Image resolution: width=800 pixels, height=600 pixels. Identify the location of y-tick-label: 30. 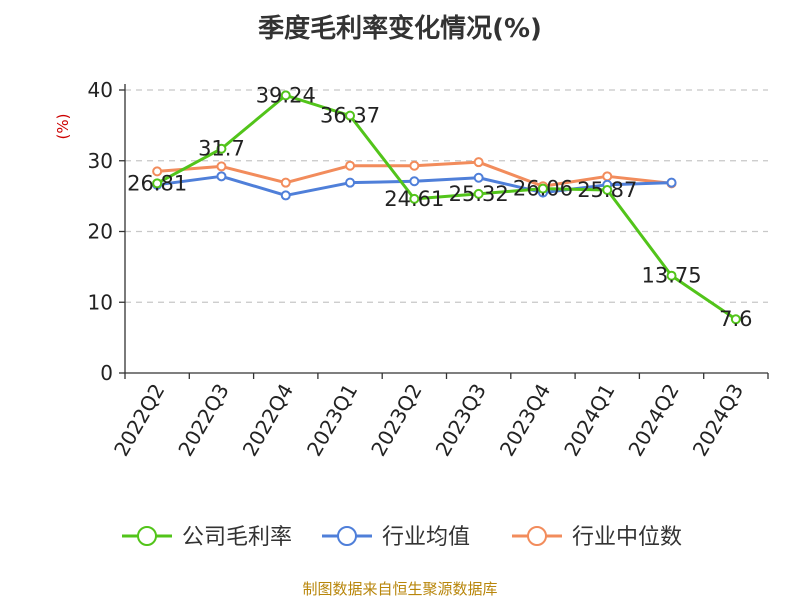
(100, 161).